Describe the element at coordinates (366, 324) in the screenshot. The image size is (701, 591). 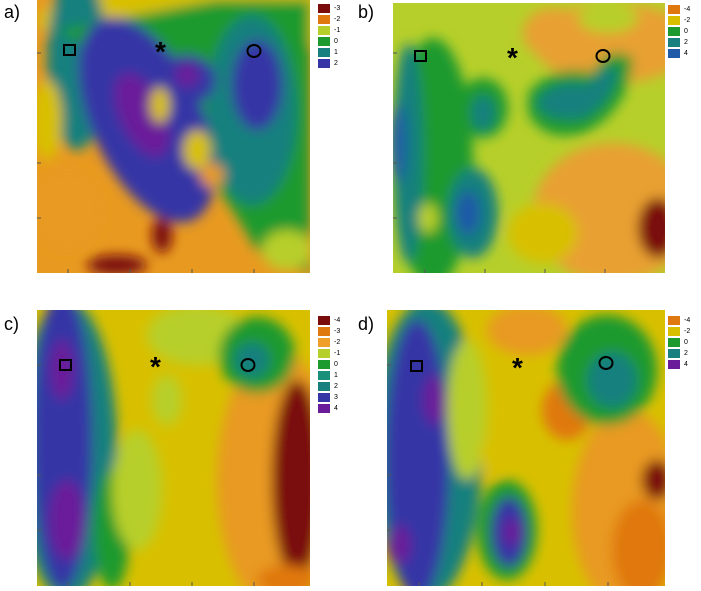
I see `panel-label-d: d)` at that location.